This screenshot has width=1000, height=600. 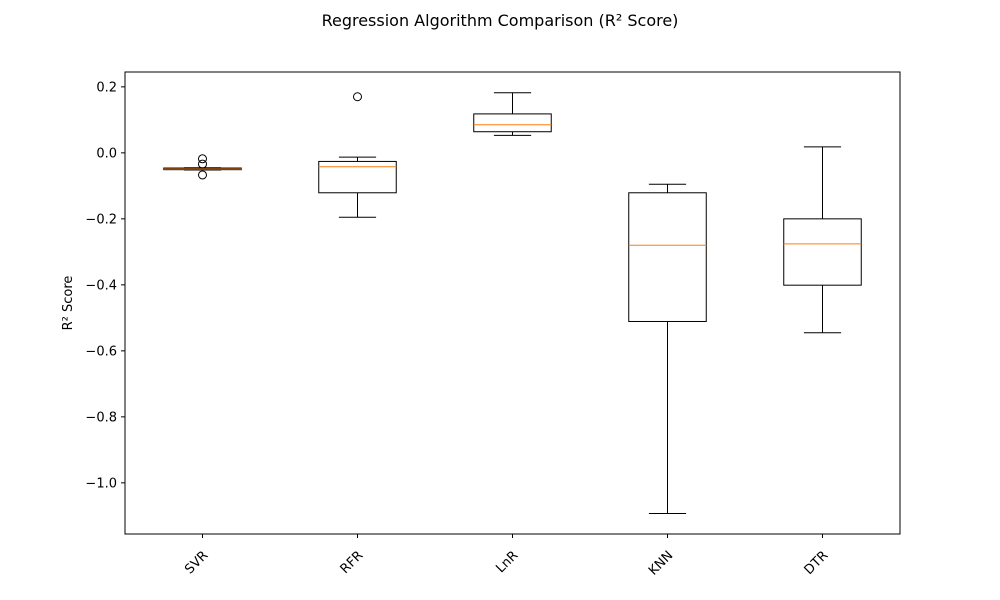 What do you see at coordinates (106, 153) in the screenshot?
I see `y-tick-label: 0.0` at bounding box center [106, 153].